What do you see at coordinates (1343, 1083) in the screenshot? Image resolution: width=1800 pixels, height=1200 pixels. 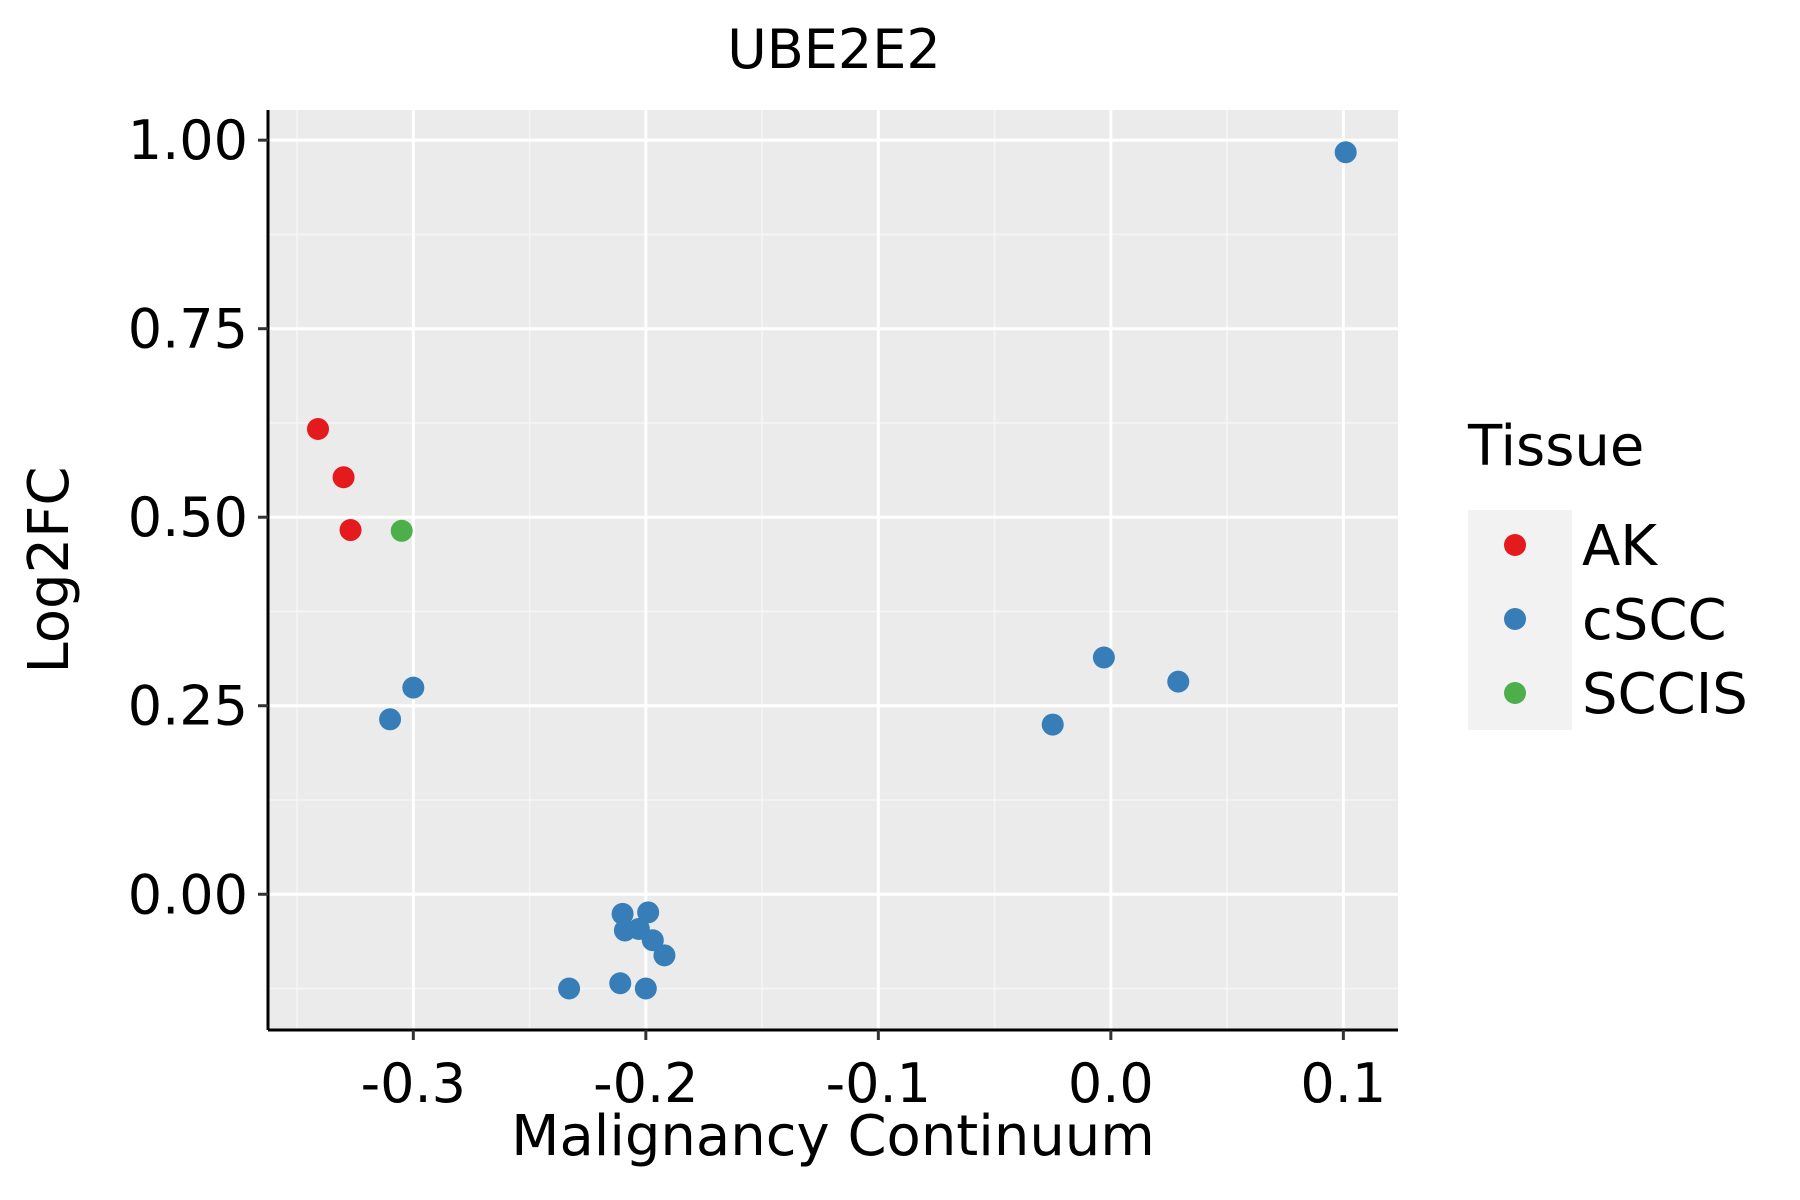 I see `x-tick-label: 0.1` at bounding box center [1343, 1083].